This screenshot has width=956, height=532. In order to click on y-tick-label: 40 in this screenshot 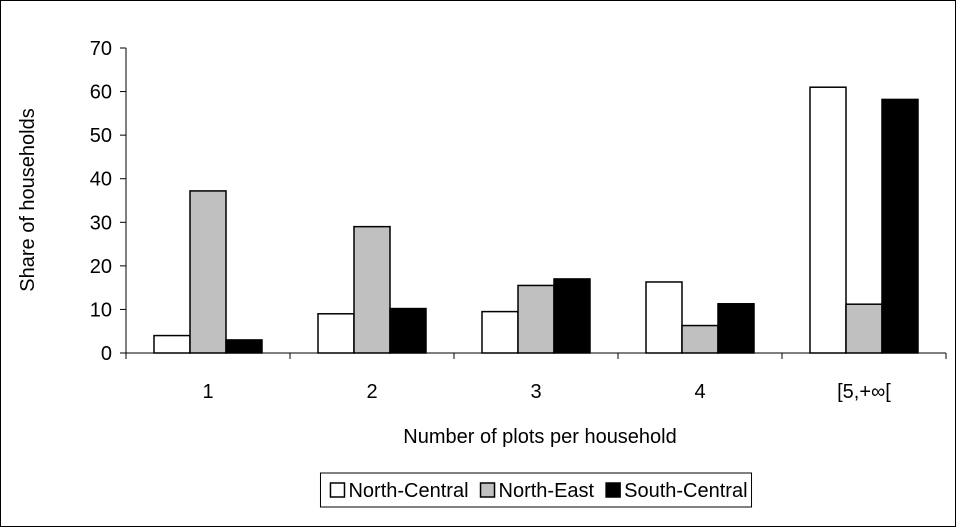, I will do `click(101, 180)`.